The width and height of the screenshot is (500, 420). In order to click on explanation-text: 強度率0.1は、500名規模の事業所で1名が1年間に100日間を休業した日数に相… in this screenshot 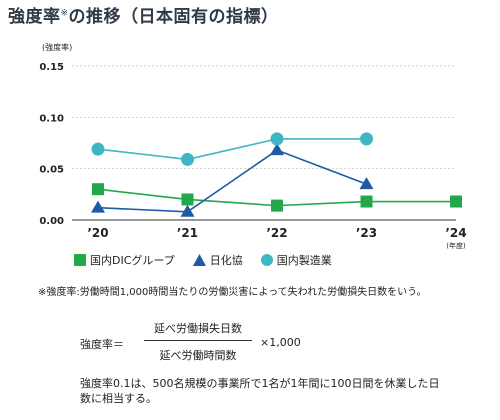, I will do `click(260, 391)`.